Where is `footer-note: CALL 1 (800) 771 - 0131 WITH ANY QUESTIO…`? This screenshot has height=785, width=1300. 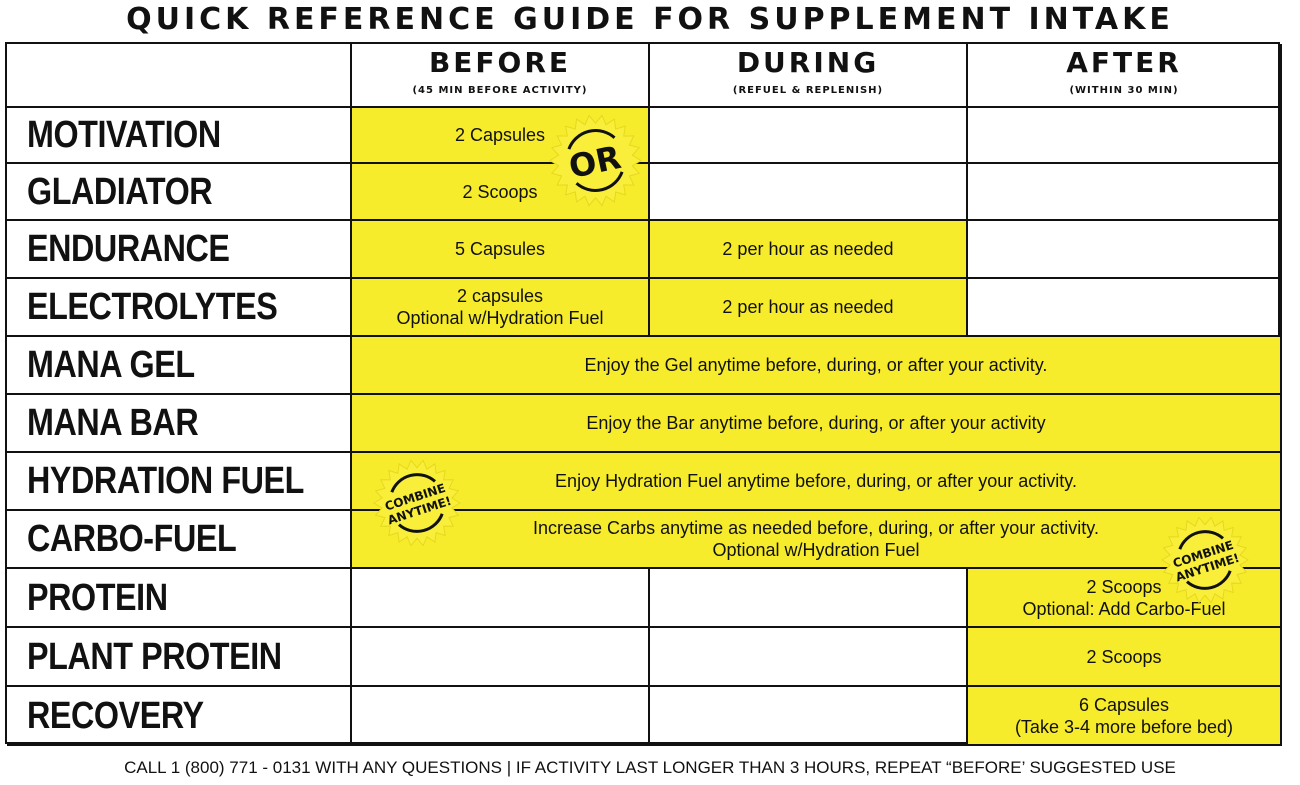
footer-note: CALL 1 (800) 771 - 0131 WITH ANY QUESTIO… is located at coordinates (650, 767).